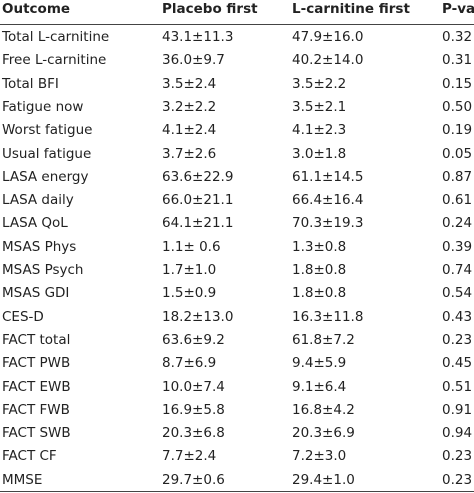 This screenshot has height=493, width=474. Describe the element at coordinates (323, 479) in the screenshot. I see `cell-value: 29.4±1.0` at that location.